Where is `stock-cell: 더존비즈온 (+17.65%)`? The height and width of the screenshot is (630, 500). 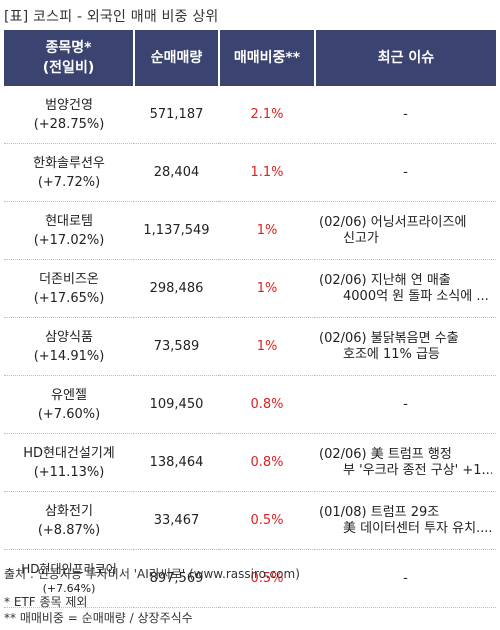 stock-cell: 더존비즈온 (+17.65%) is located at coordinates (69, 288).